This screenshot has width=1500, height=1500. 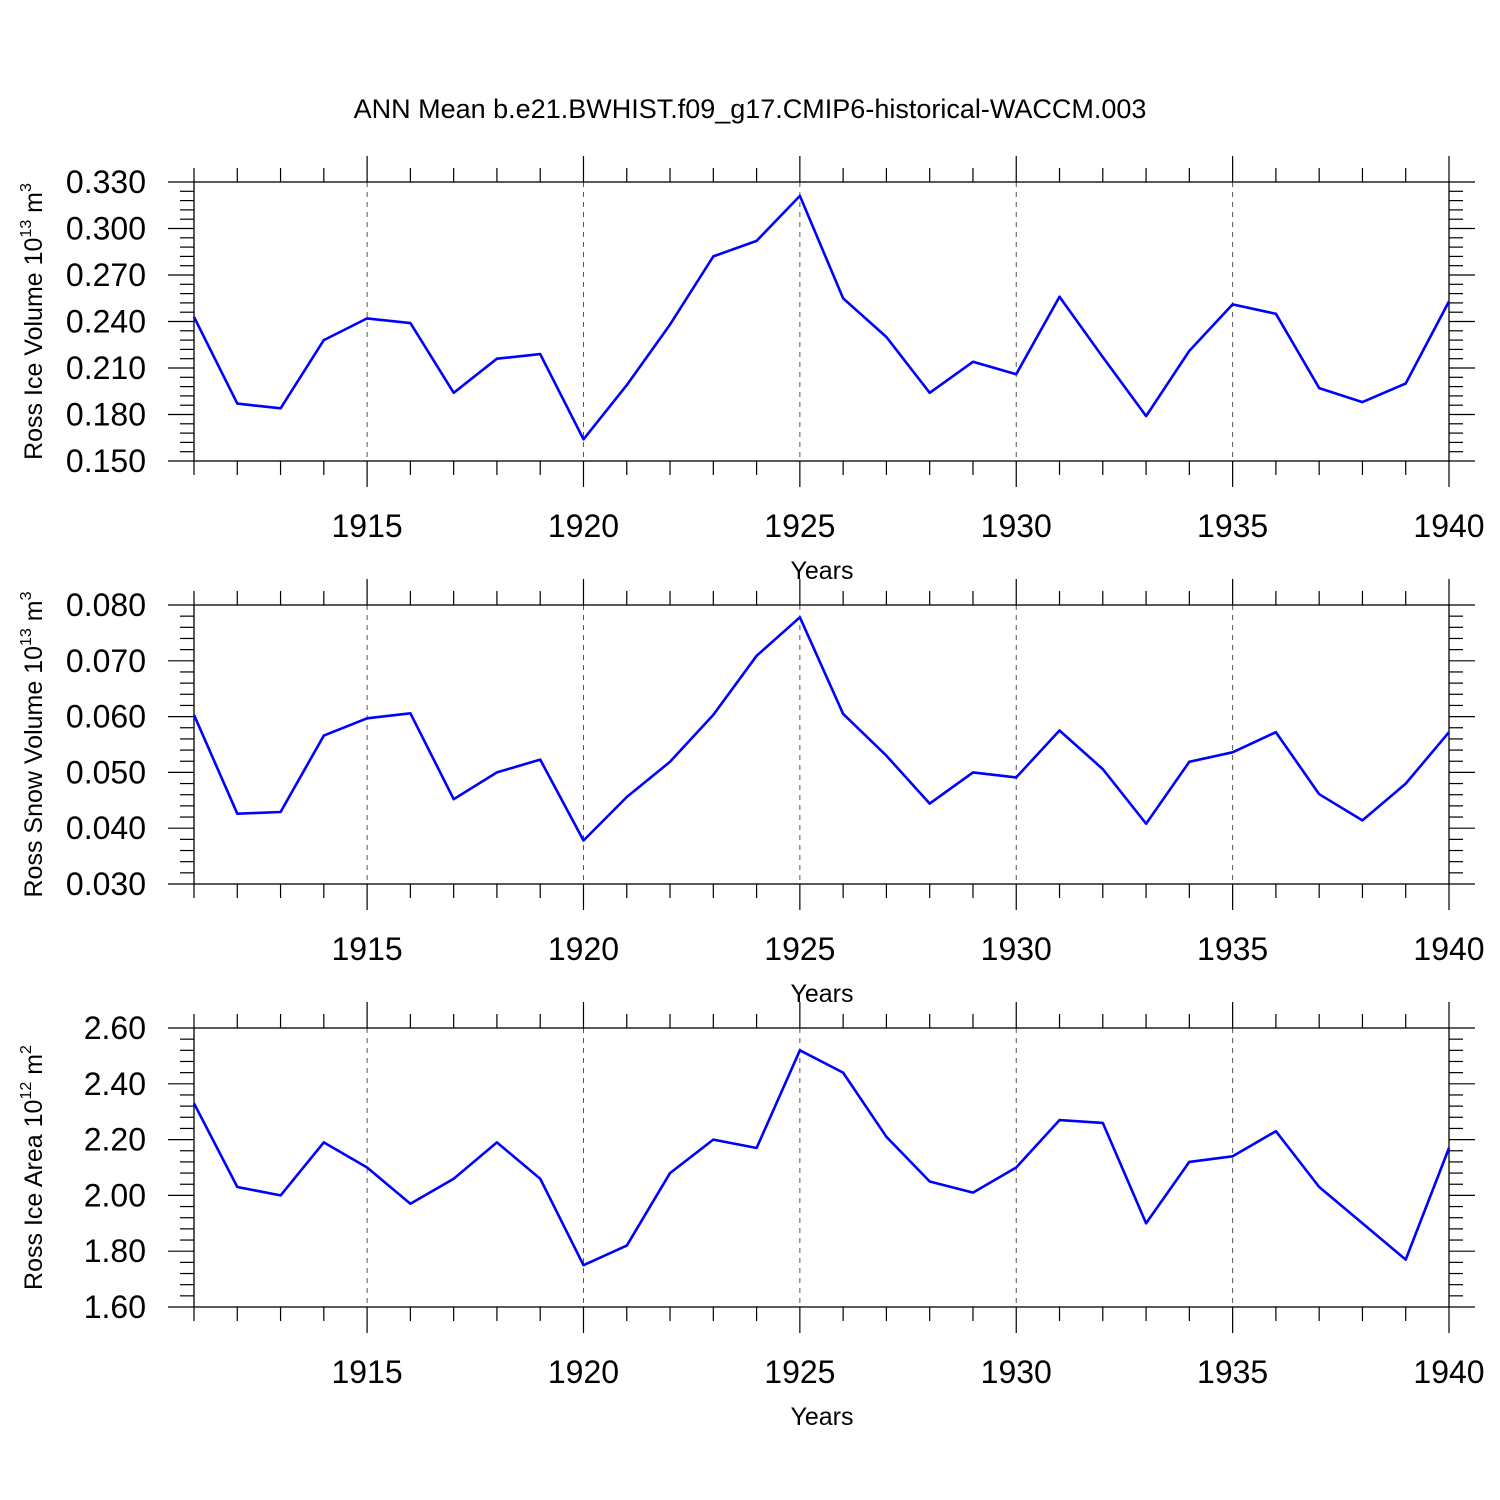 What do you see at coordinates (106, 772) in the screenshot?
I see `y-tick-label: 0.050` at bounding box center [106, 772].